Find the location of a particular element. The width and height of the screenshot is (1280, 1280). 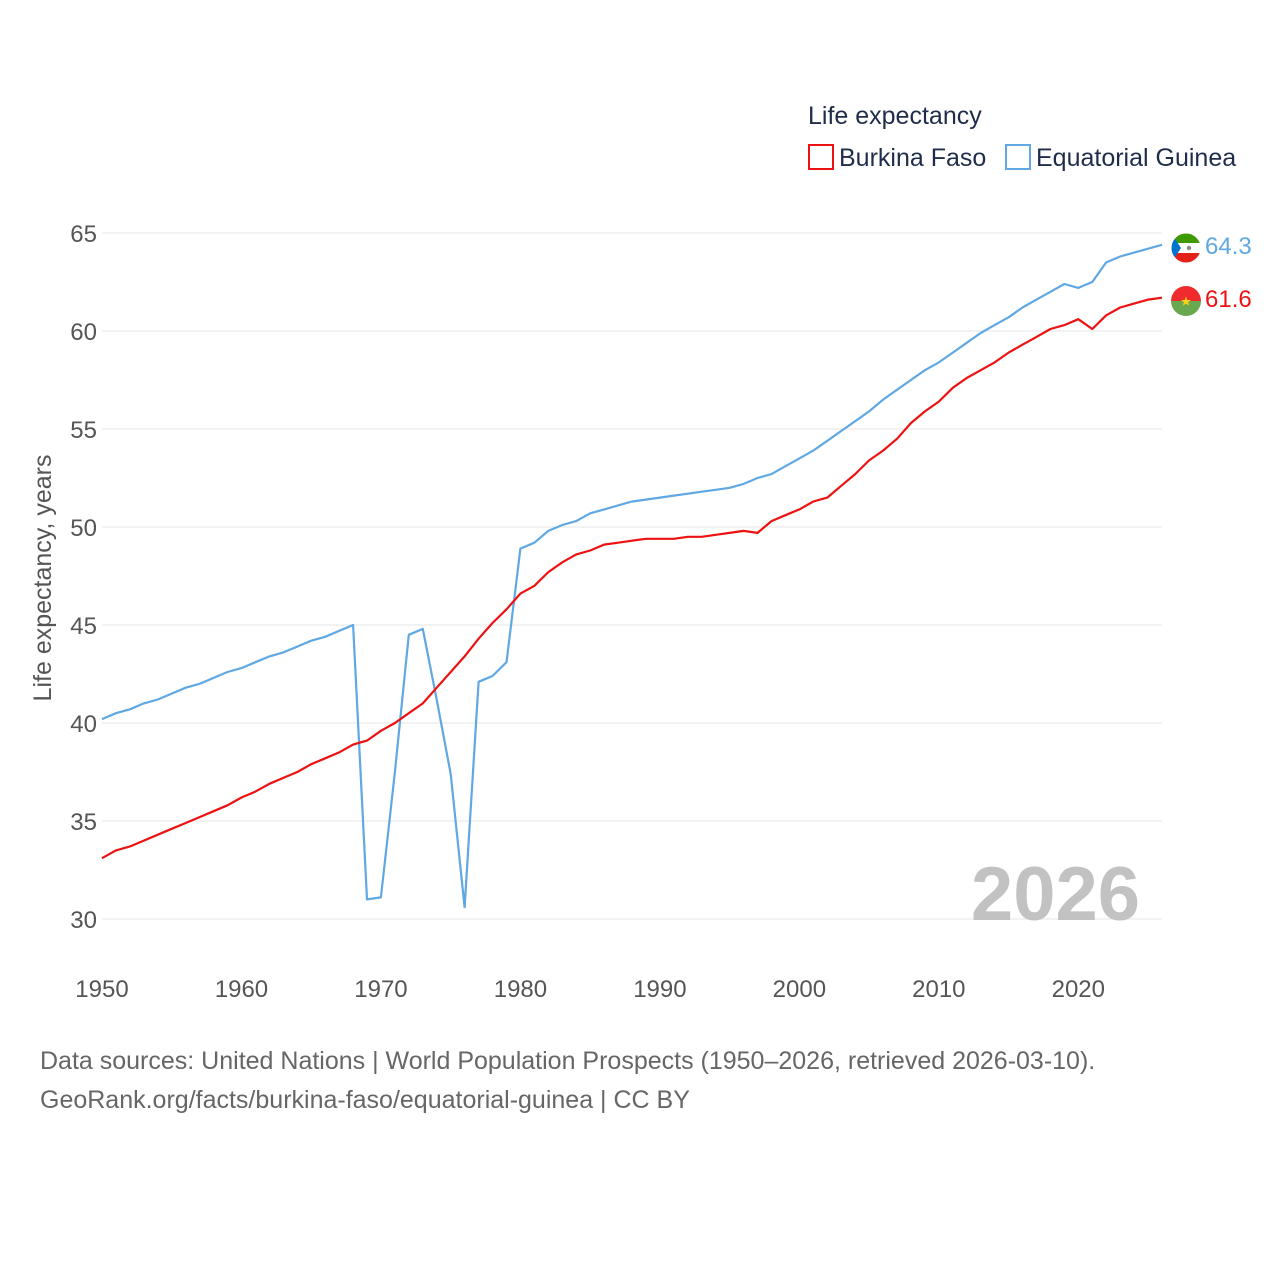

end-label-equatorial-guinea: 64.3 is located at coordinates (1228, 246).